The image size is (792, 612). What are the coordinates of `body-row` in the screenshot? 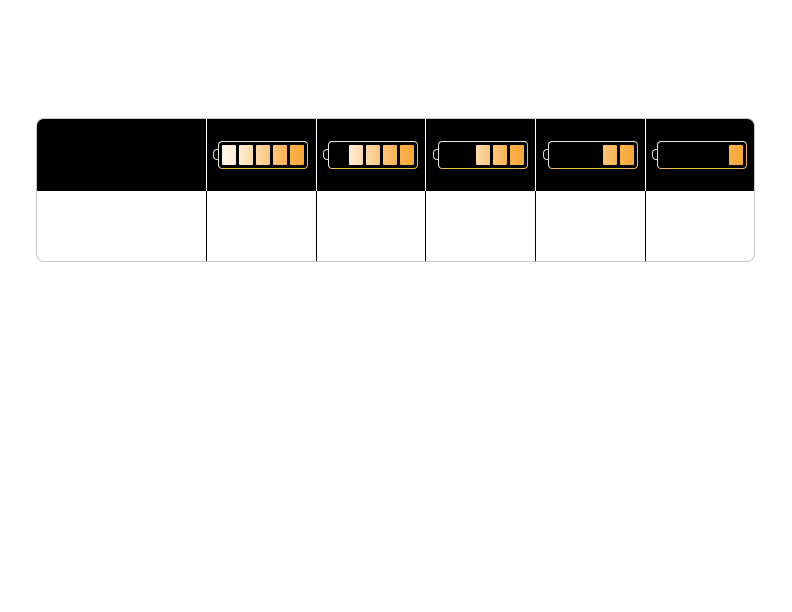 It's located at (395, 226).